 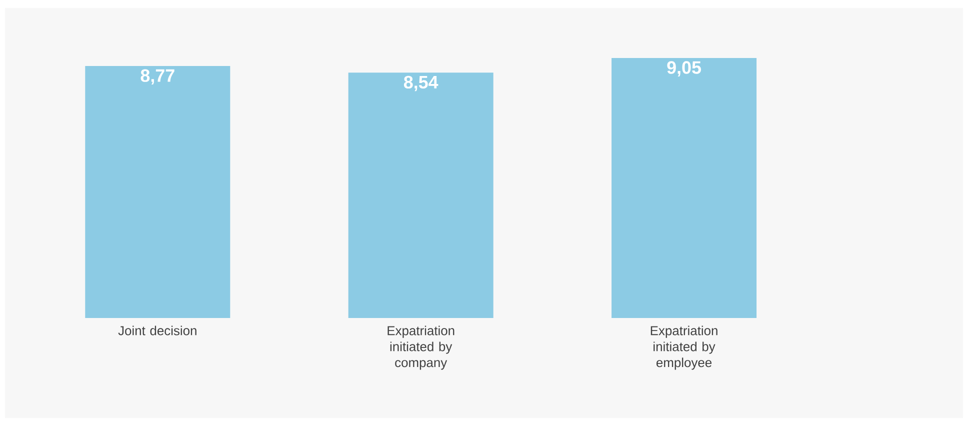 What do you see at coordinates (684, 68) in the screenshot?
I see `data-label: 9,05` at bounding box center [684, 68].